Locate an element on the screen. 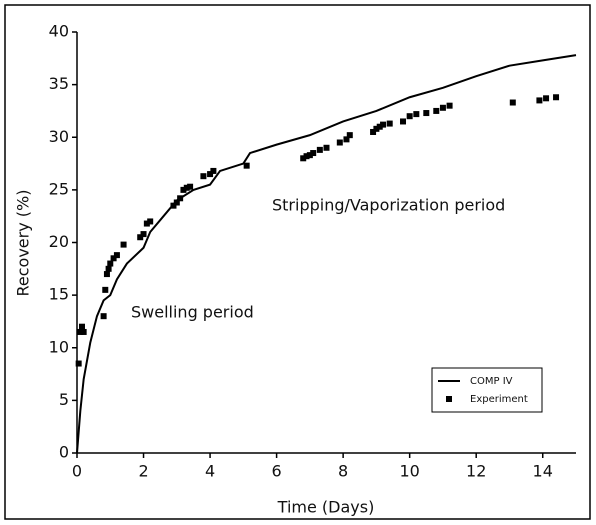  y-tick-label: 30 is located at coordinates (59, 136).